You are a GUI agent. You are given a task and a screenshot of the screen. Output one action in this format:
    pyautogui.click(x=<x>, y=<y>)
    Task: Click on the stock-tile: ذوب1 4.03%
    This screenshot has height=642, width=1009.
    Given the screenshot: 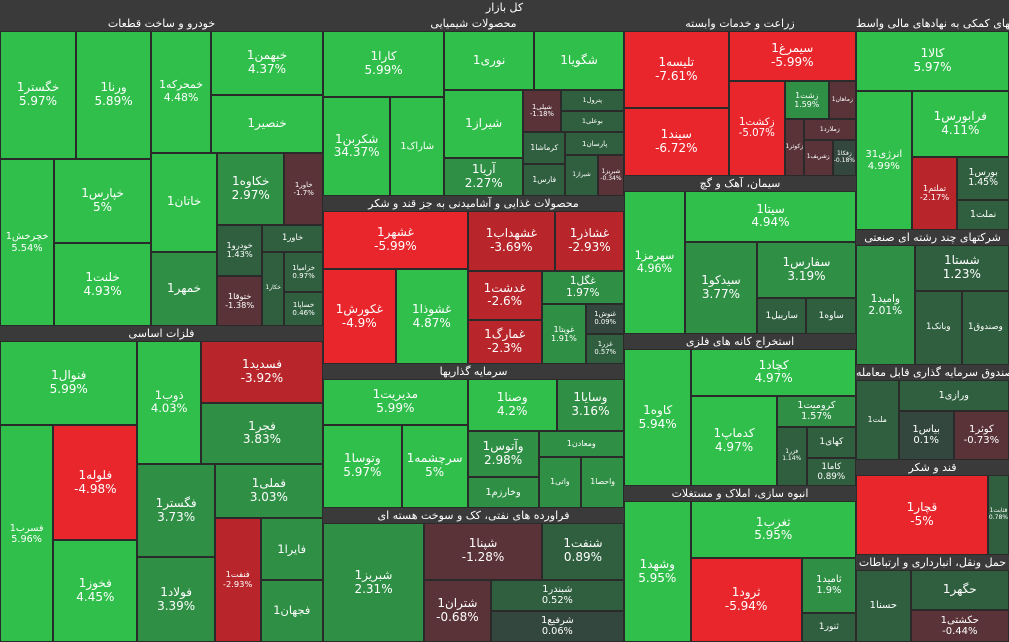 What is the action you would take?
    pyautogui.click(x=169, y=402)
    